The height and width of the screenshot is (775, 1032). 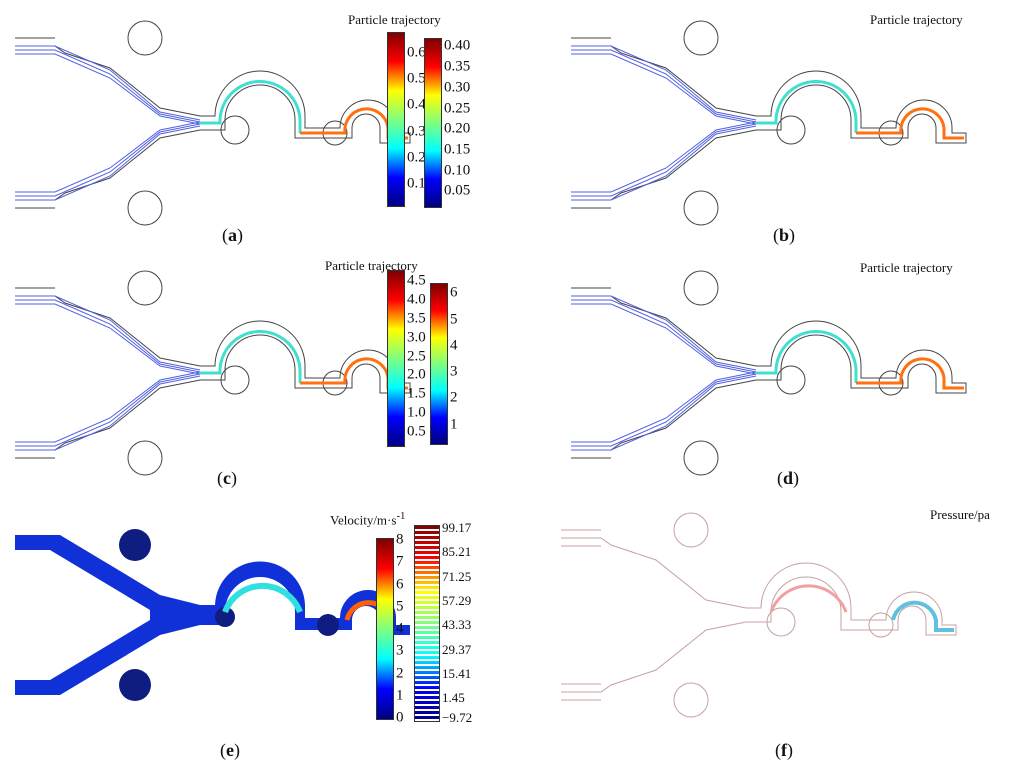 I want to click on colorbar-tick-label: 3.0, so click(x=416, y=337).